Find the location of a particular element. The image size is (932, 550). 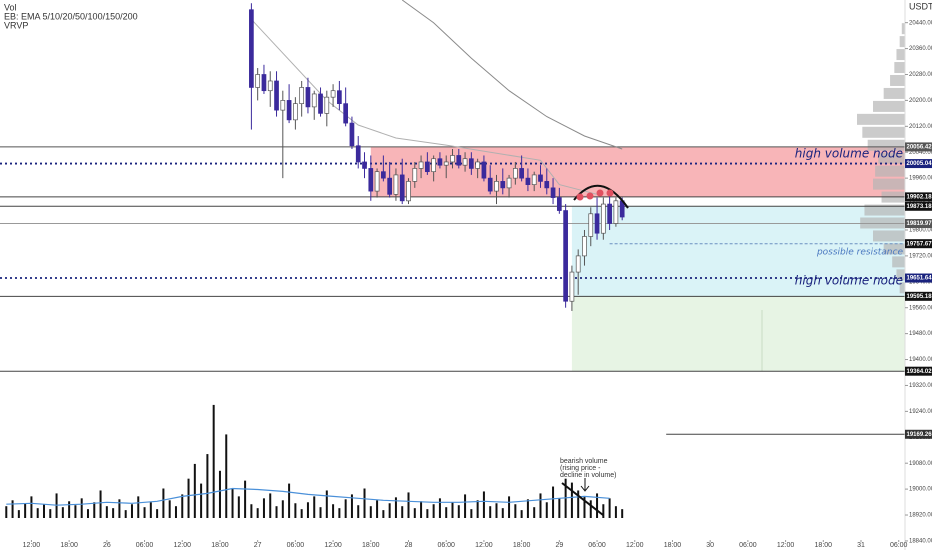

indicator-label: Vol is located at coordinates (10, 7).